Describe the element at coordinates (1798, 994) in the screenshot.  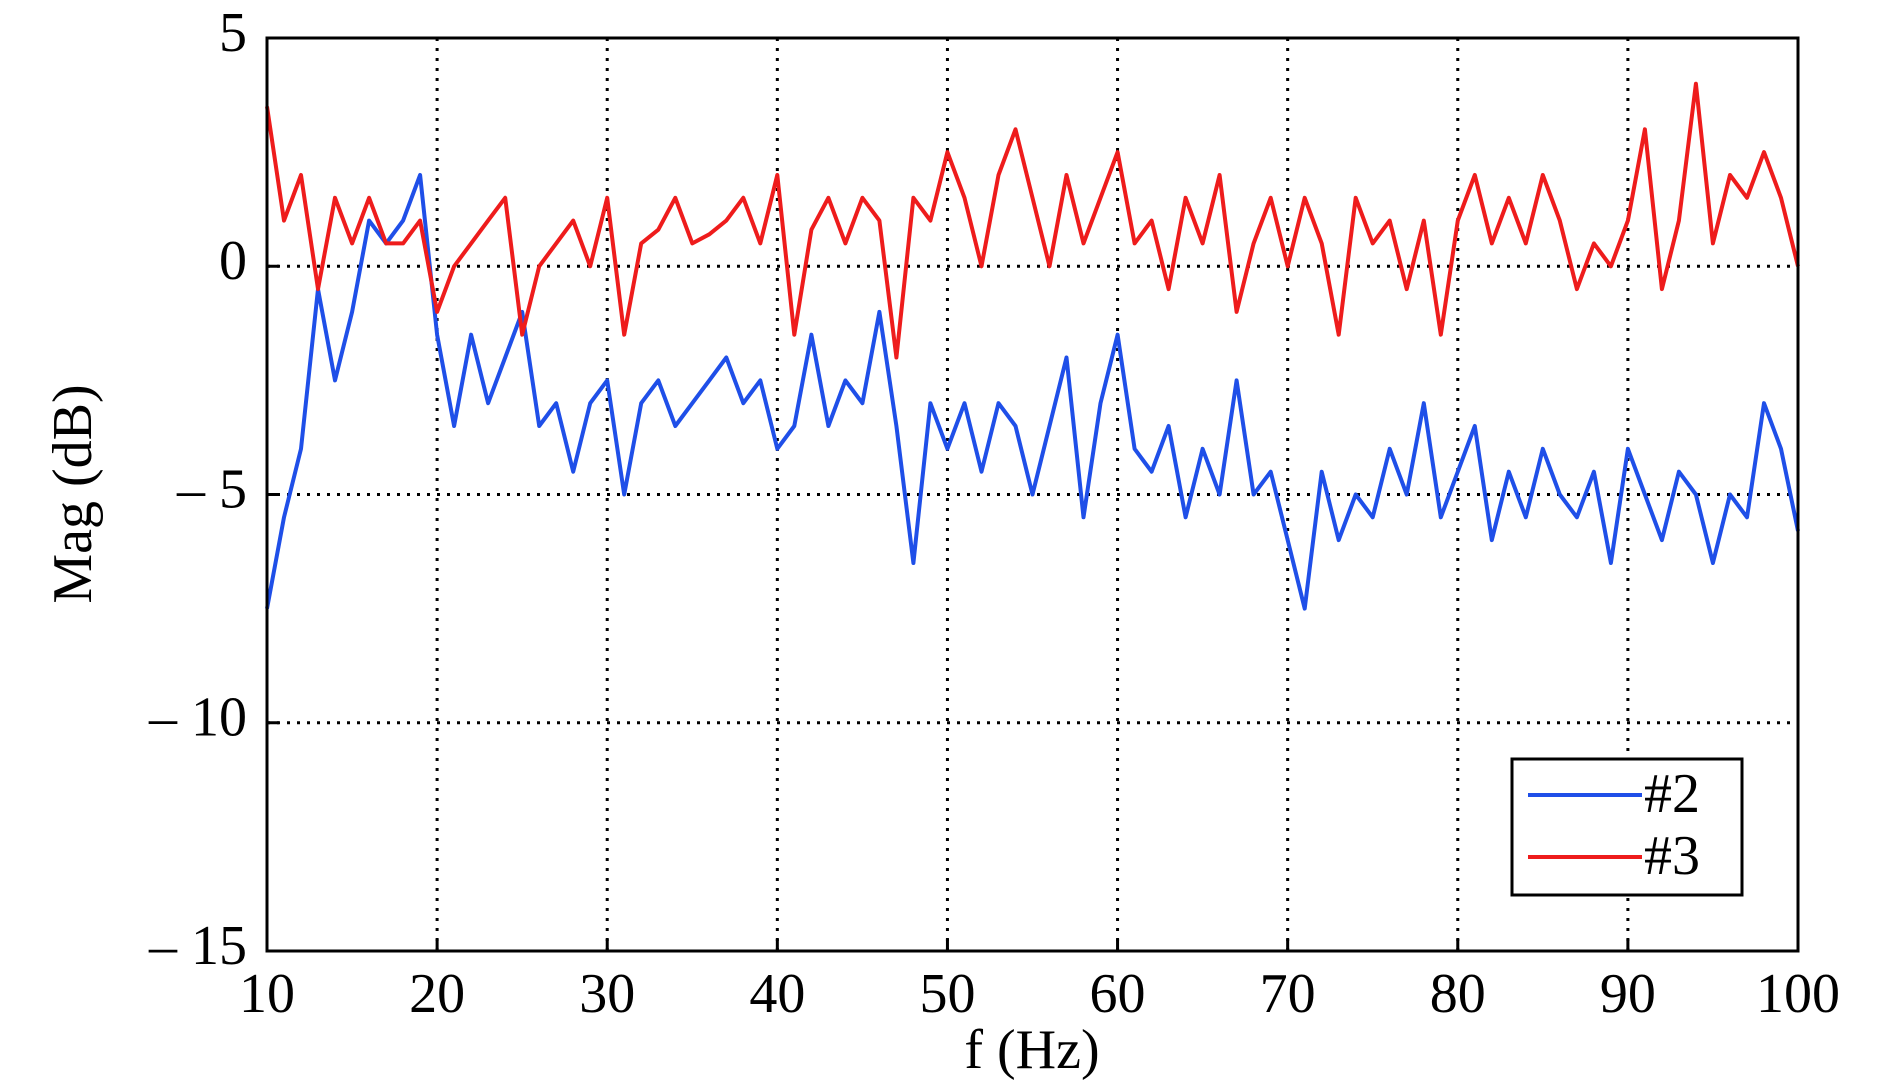
I see `x-tick-label: 100` at that location.